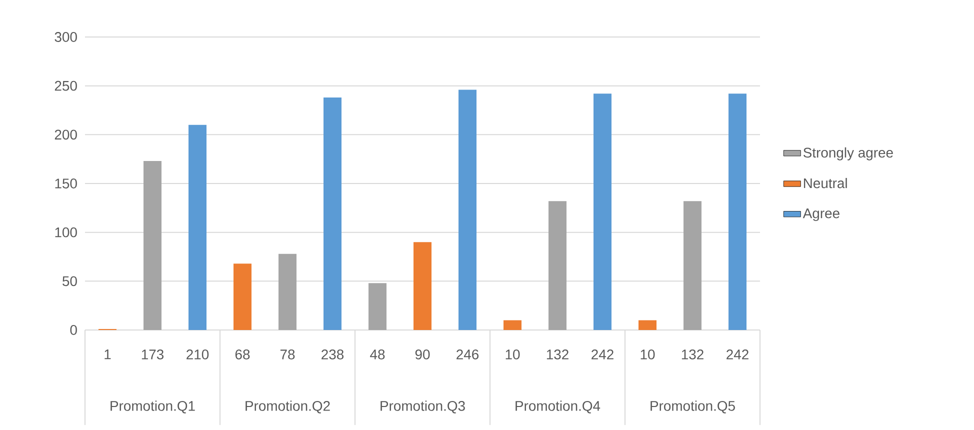 The width and height of the screenshot is (974, 430). I want to click on x-tick-label: 238, so click(333, 355).